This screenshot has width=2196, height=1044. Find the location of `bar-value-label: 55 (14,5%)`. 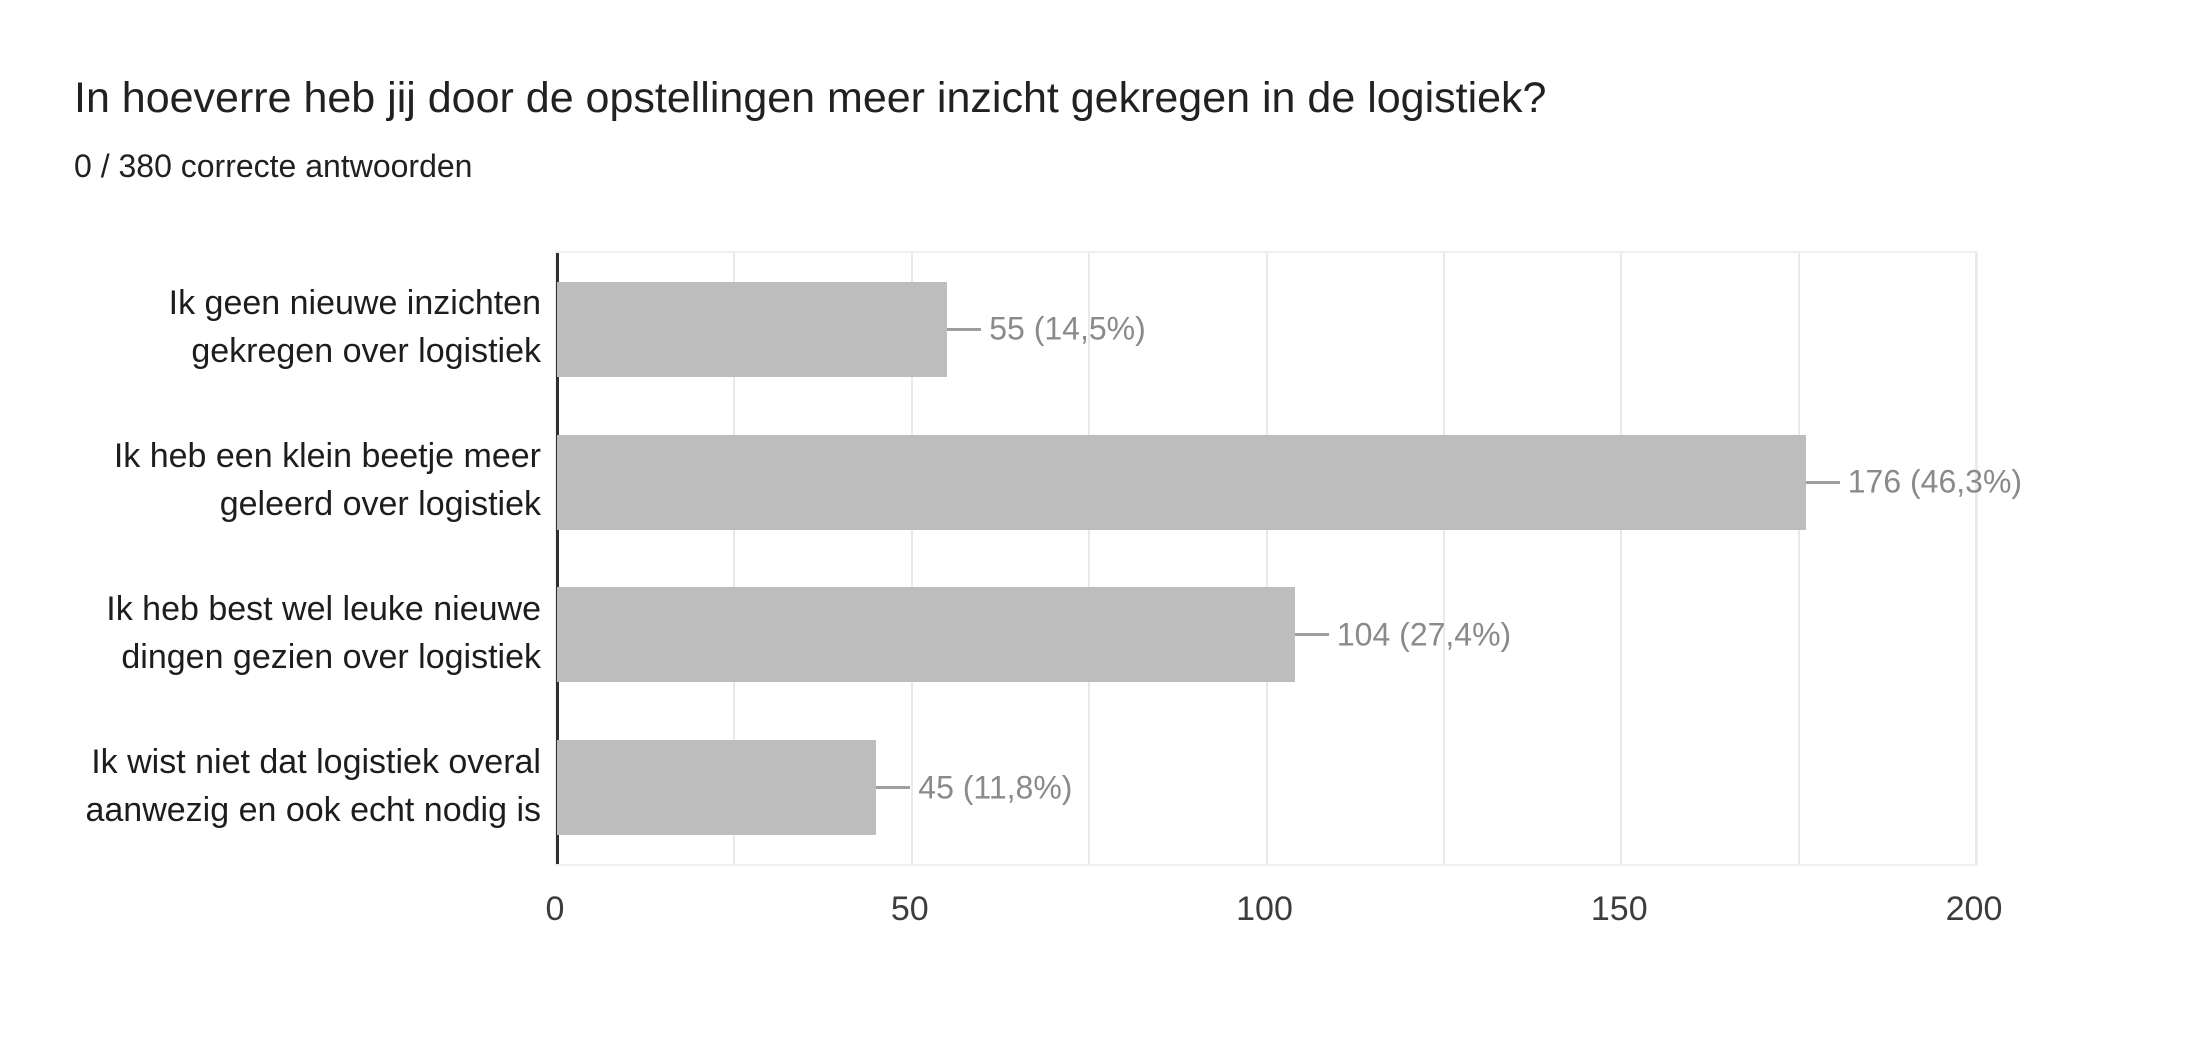

bar-value-label: 55 (14,5%) is located at coordinates (1067, 328).